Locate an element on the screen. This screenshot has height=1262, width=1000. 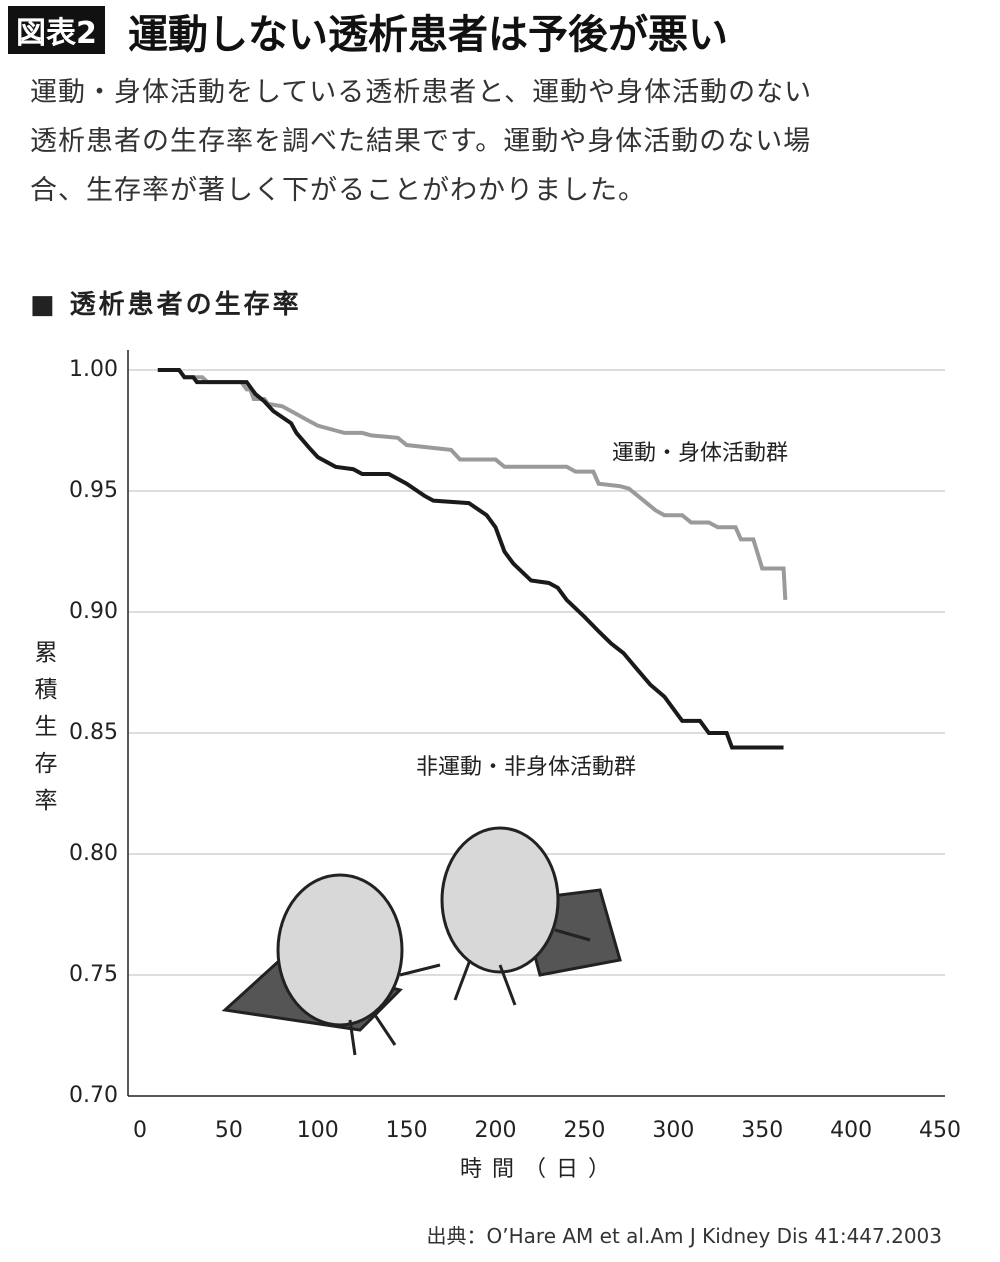
y-tick-label: 0.70 is located at coordinates (93, 1095).